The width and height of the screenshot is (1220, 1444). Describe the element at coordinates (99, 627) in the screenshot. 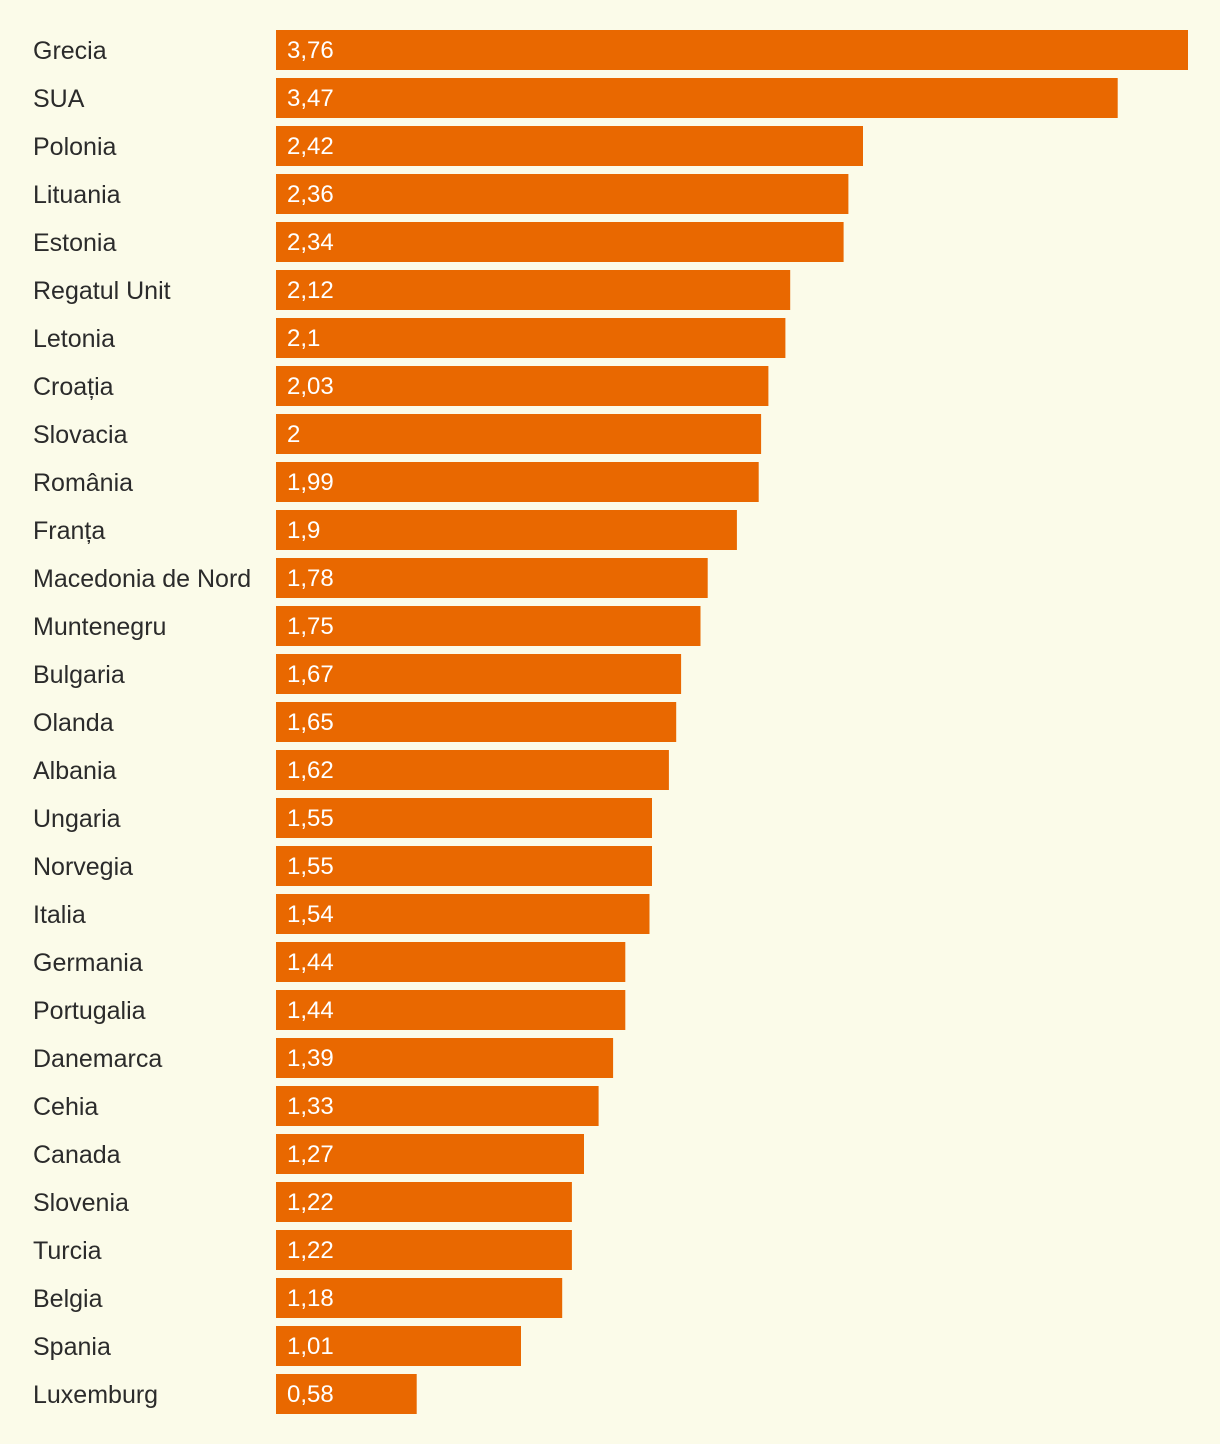

I see `category-label: Muntenegru` at that location.